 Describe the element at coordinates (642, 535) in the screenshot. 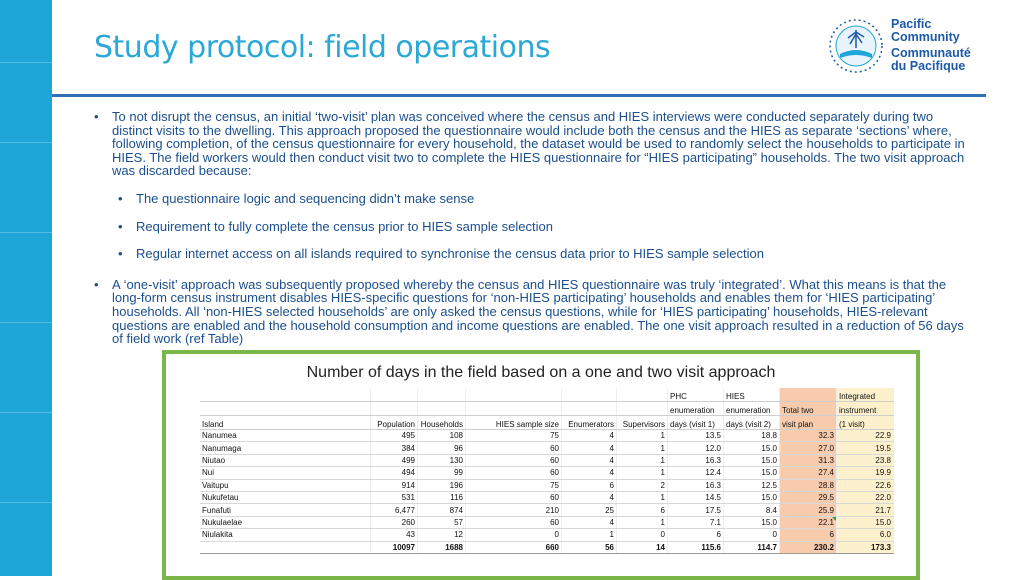

I see `cell-supervisors: 0` at that location.